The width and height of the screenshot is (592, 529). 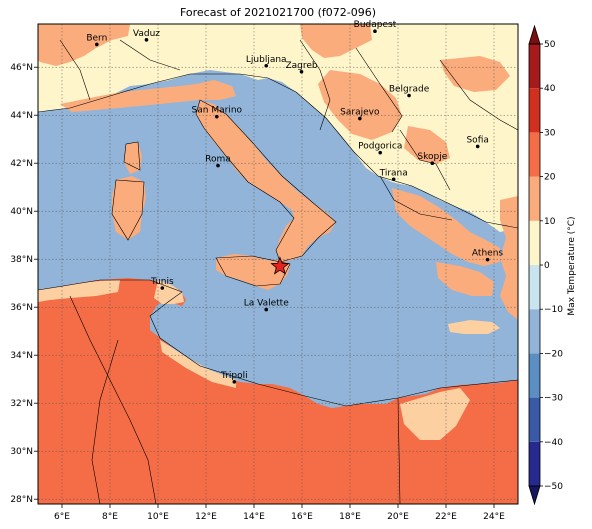 What do you see at coordinates (218, 160) in the screenshot?
I see `city-label: Roma` at bounding box center [218, 160].